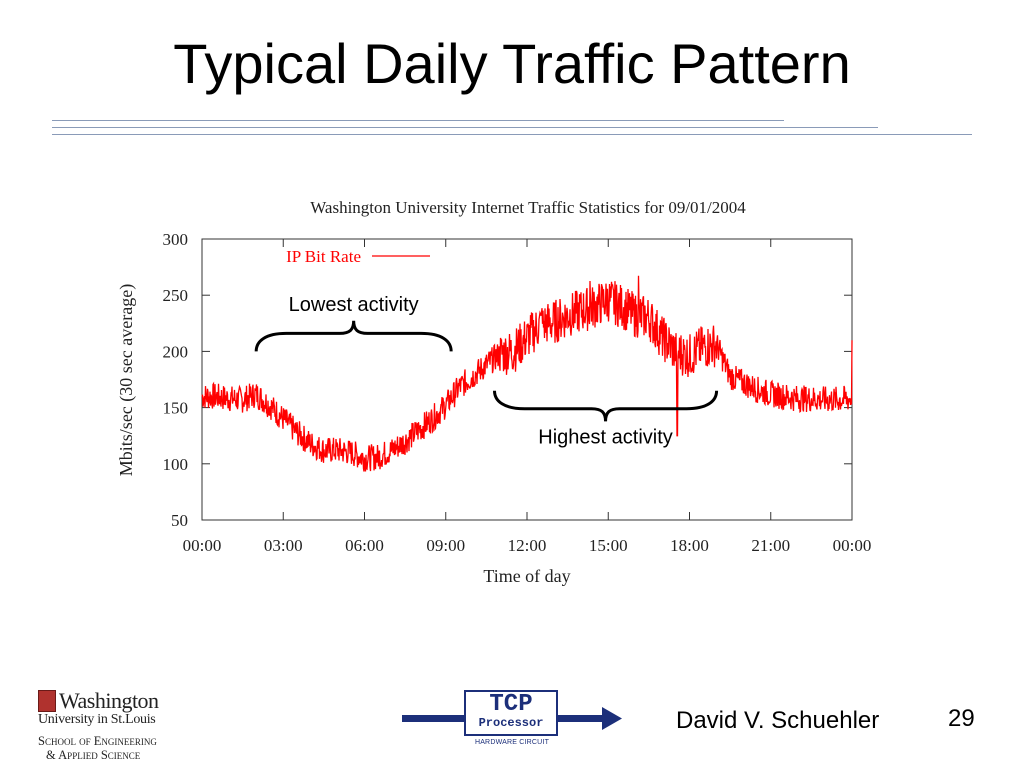  I want to click on x-tick-label: 03:00, so click(283, 545).